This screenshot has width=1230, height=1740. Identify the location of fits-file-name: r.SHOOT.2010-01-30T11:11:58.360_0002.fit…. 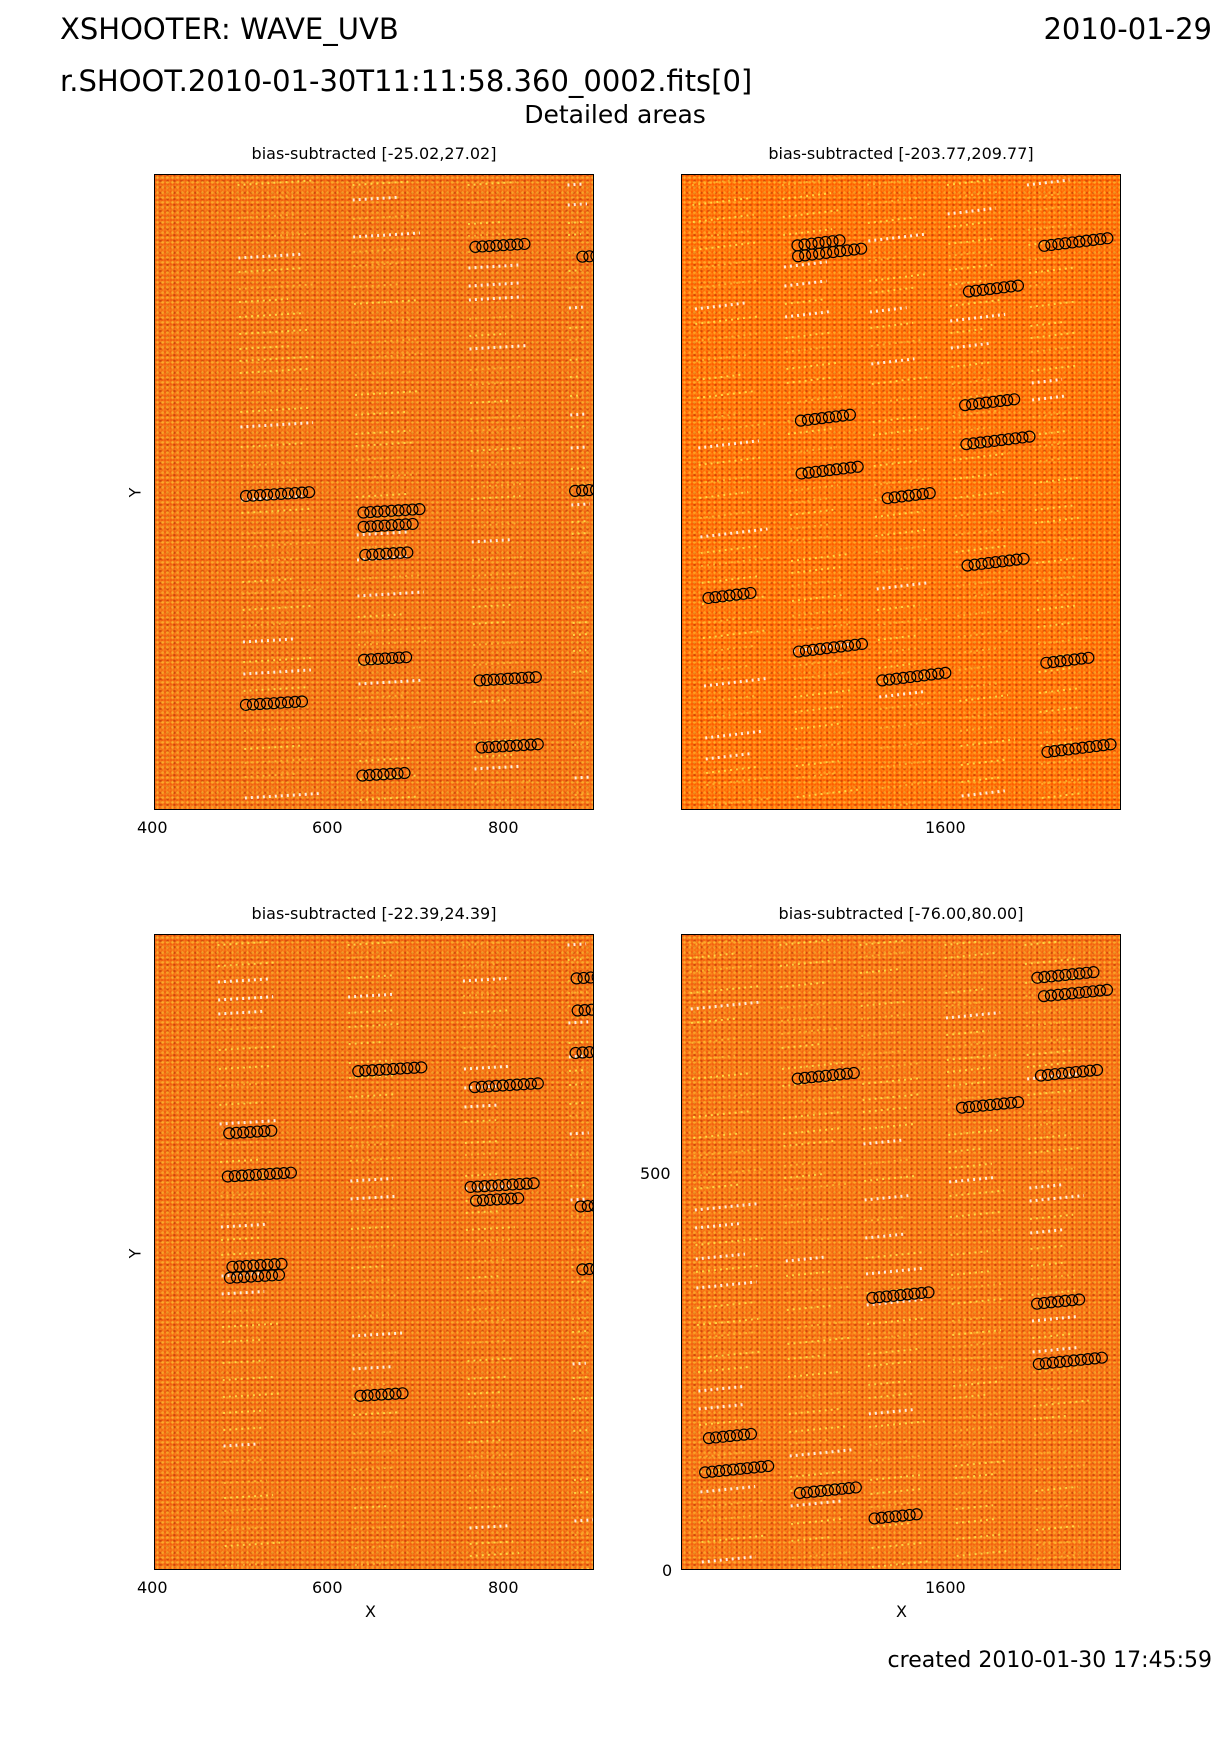
(406, 81).